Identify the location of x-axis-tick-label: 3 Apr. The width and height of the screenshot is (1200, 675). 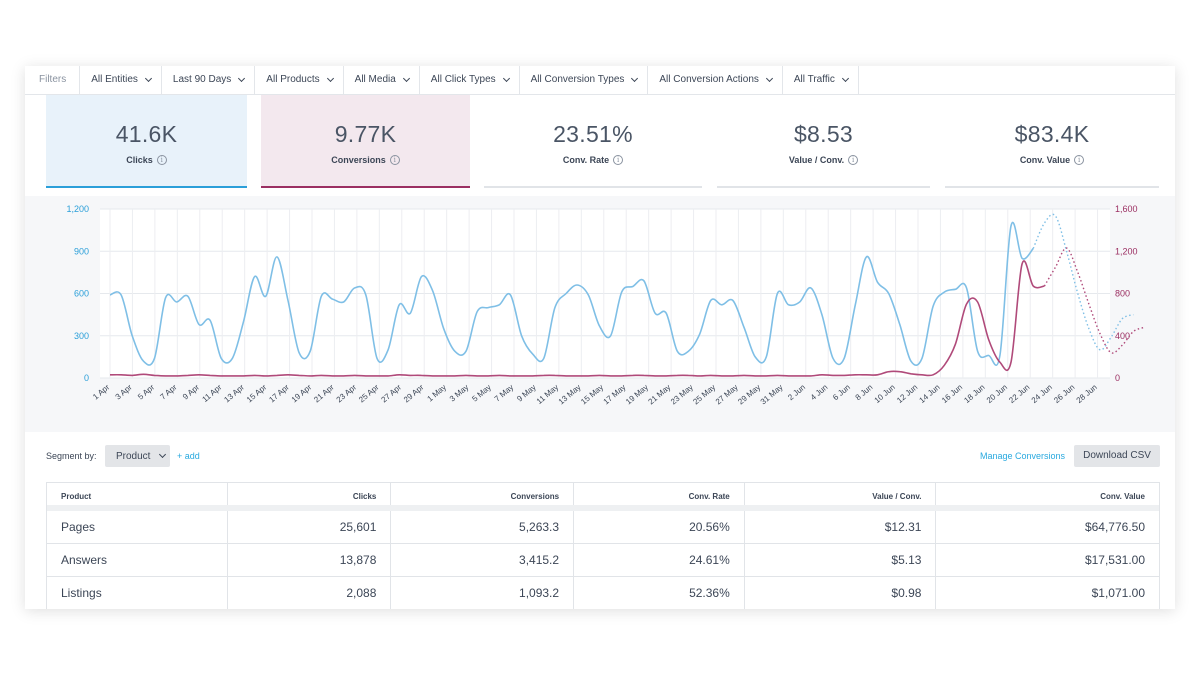
(124, 391).